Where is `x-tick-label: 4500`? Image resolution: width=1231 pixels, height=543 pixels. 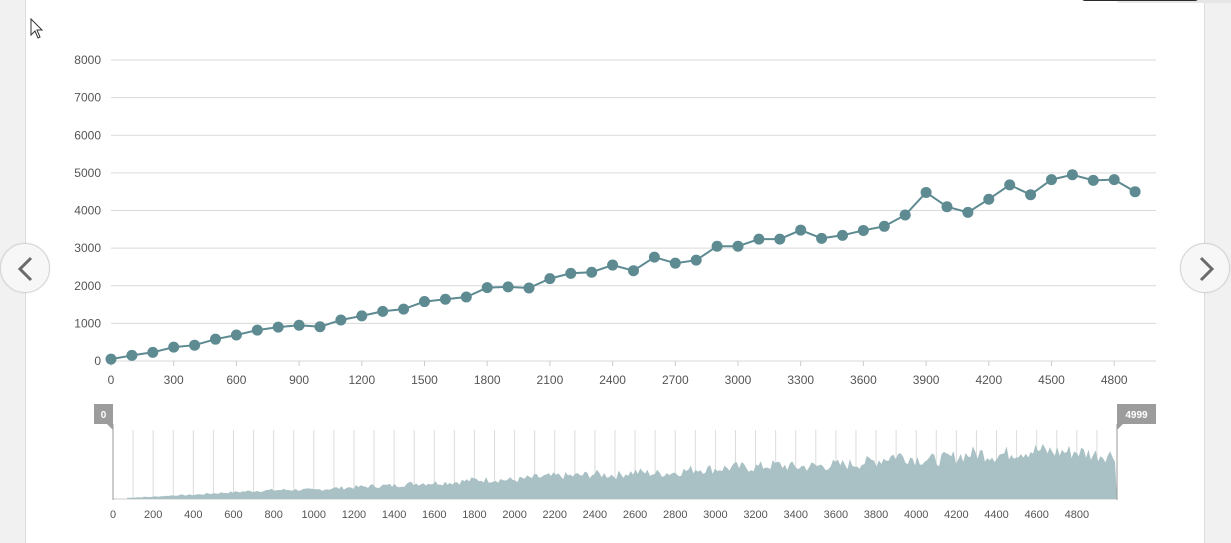
x-tick-label: 4500 is located at coordinates (1051, 380).